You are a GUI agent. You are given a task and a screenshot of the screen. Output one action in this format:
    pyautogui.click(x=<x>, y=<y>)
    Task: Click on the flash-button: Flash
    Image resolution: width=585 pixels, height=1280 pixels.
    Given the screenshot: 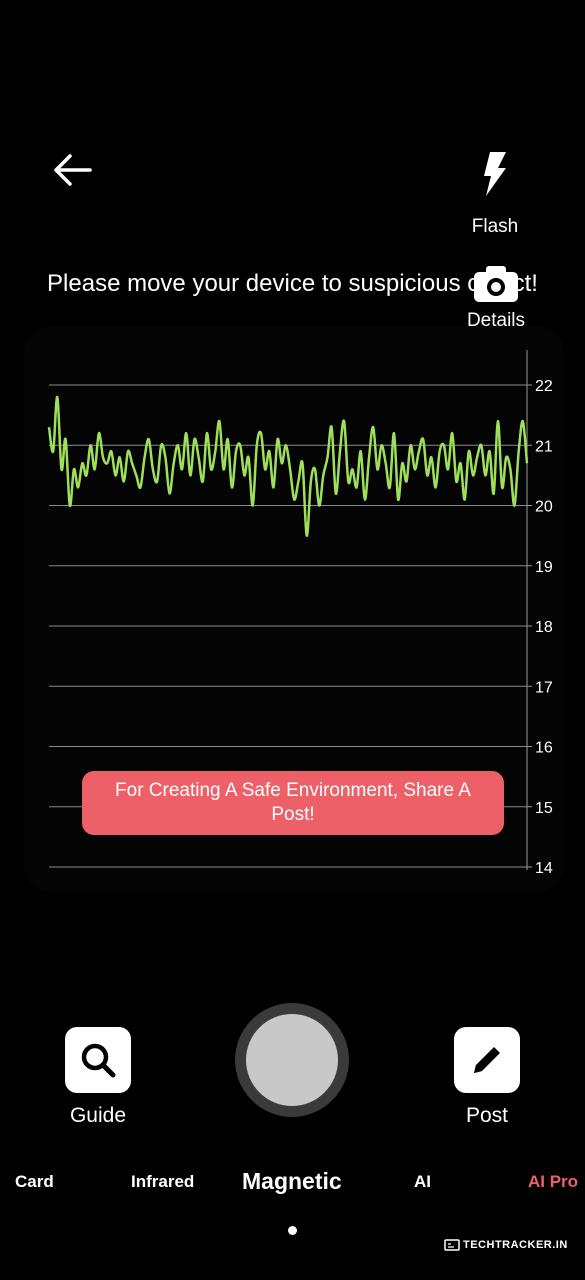 What is the action you would take?
    pyautogui.click(x=495, y=194)
    